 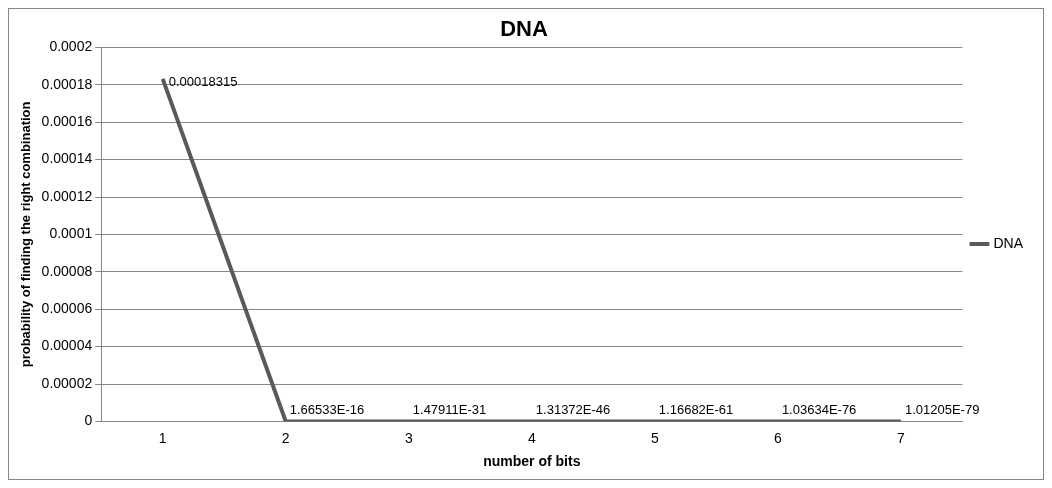 I want to click on y-axis-title: probability of finding the right combination, so click(x=26, y=234).